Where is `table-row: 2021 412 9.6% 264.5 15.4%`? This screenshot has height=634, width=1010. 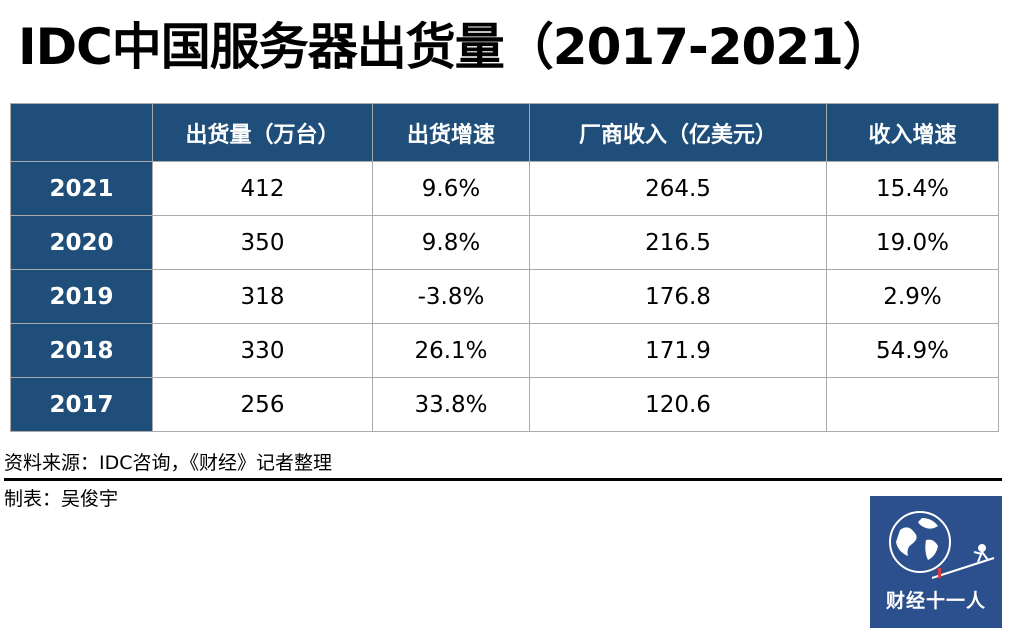
table-row: 2021 412 9.6% 264.5 15.4% is located at coordinates (504, 188).